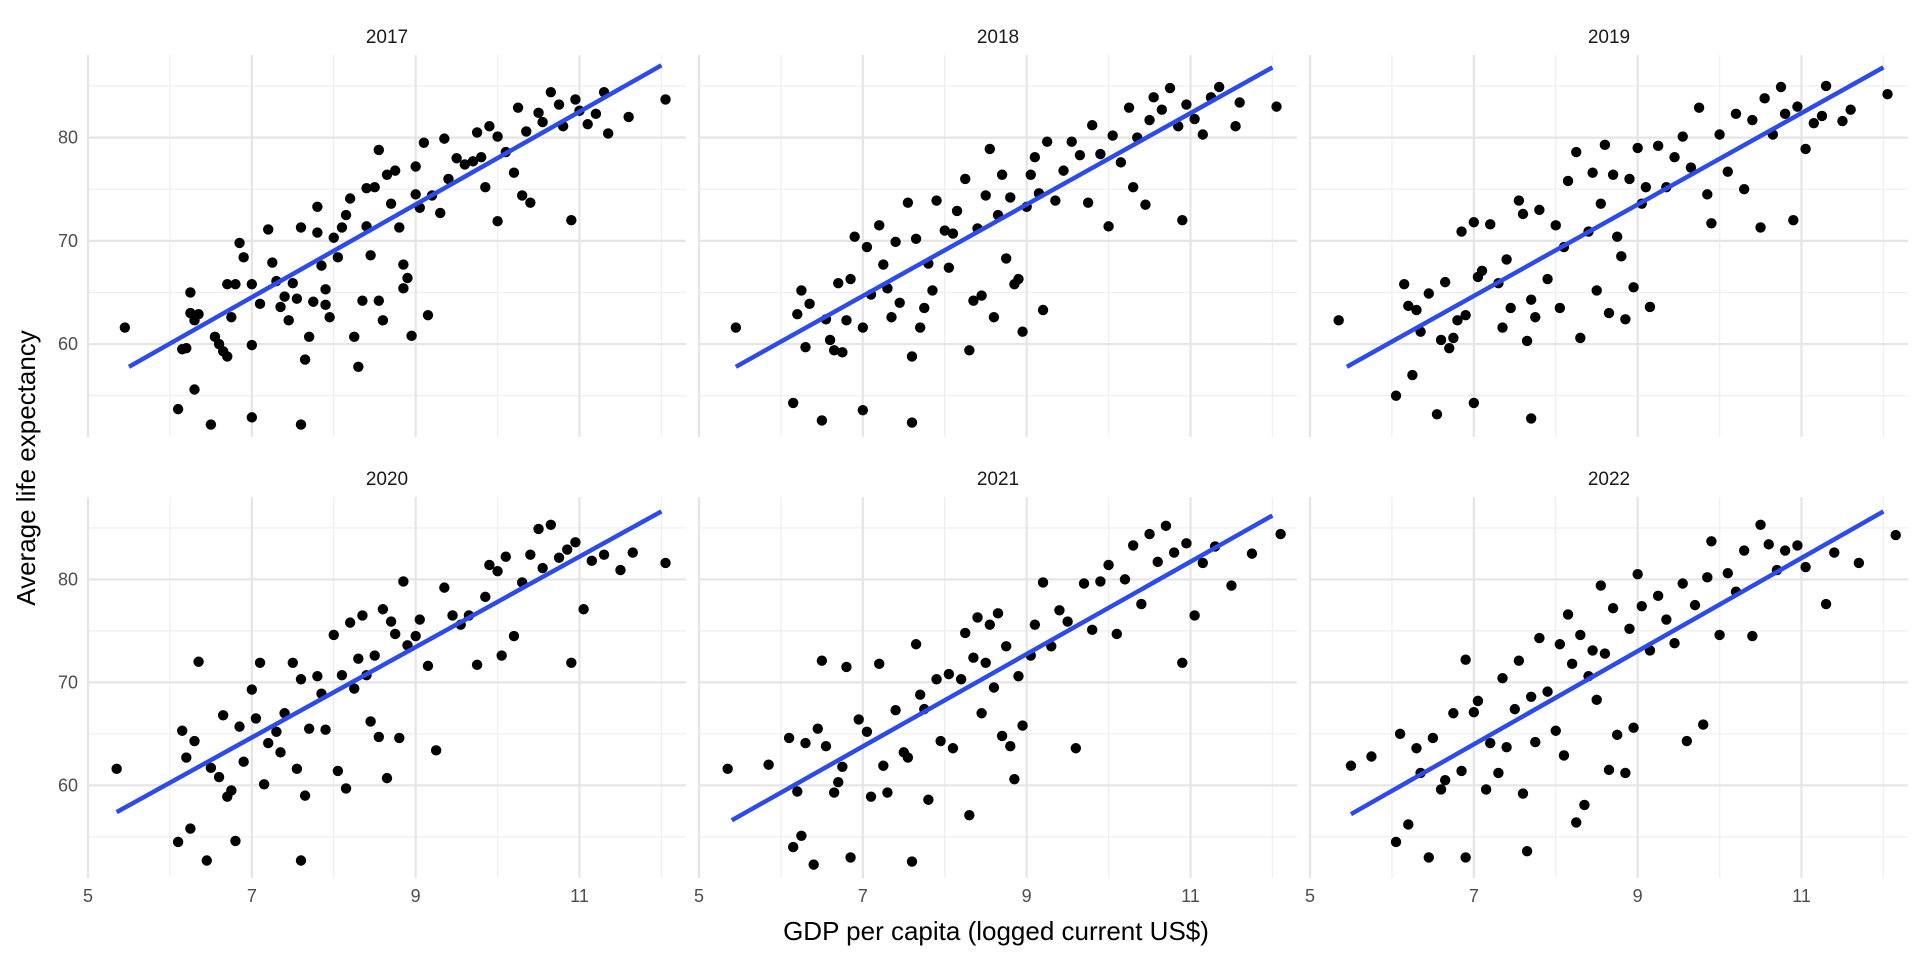  Describe the element at coordinates (699, 896) in the screenshot. I see `x-tick-label: 5` at that location.